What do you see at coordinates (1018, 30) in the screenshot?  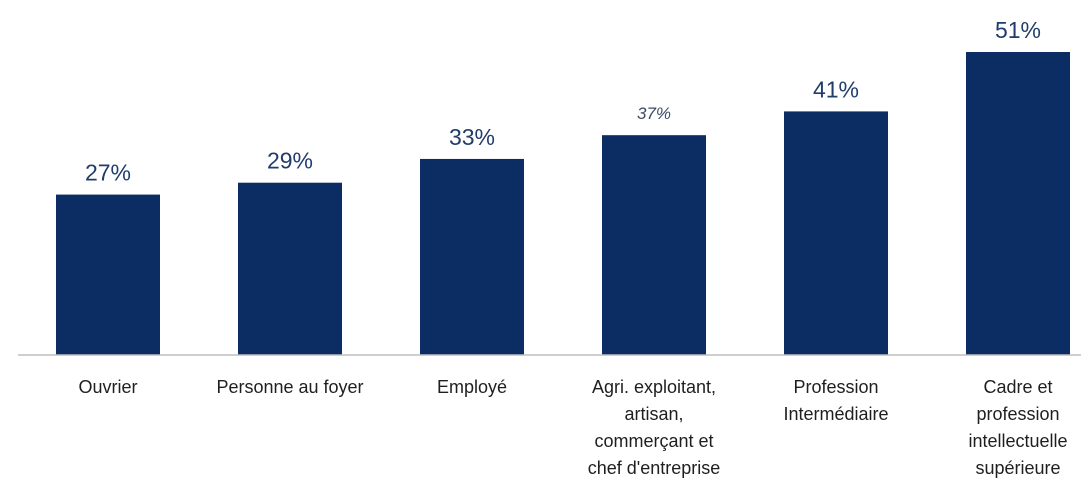 I see `value-label-cadre-et-profession-intellectuelle-superieure: 51%` at bounding box center [1018, 30].